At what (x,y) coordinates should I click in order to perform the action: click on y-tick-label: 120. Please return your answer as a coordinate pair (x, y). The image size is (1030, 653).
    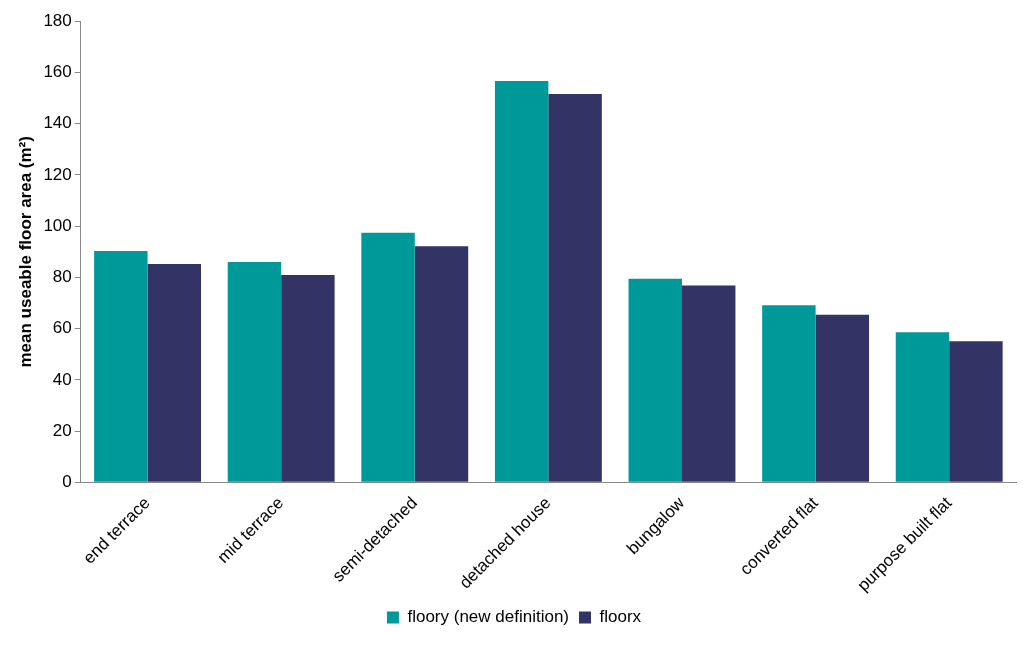
    Looking at the image, I should click on (57, 174).